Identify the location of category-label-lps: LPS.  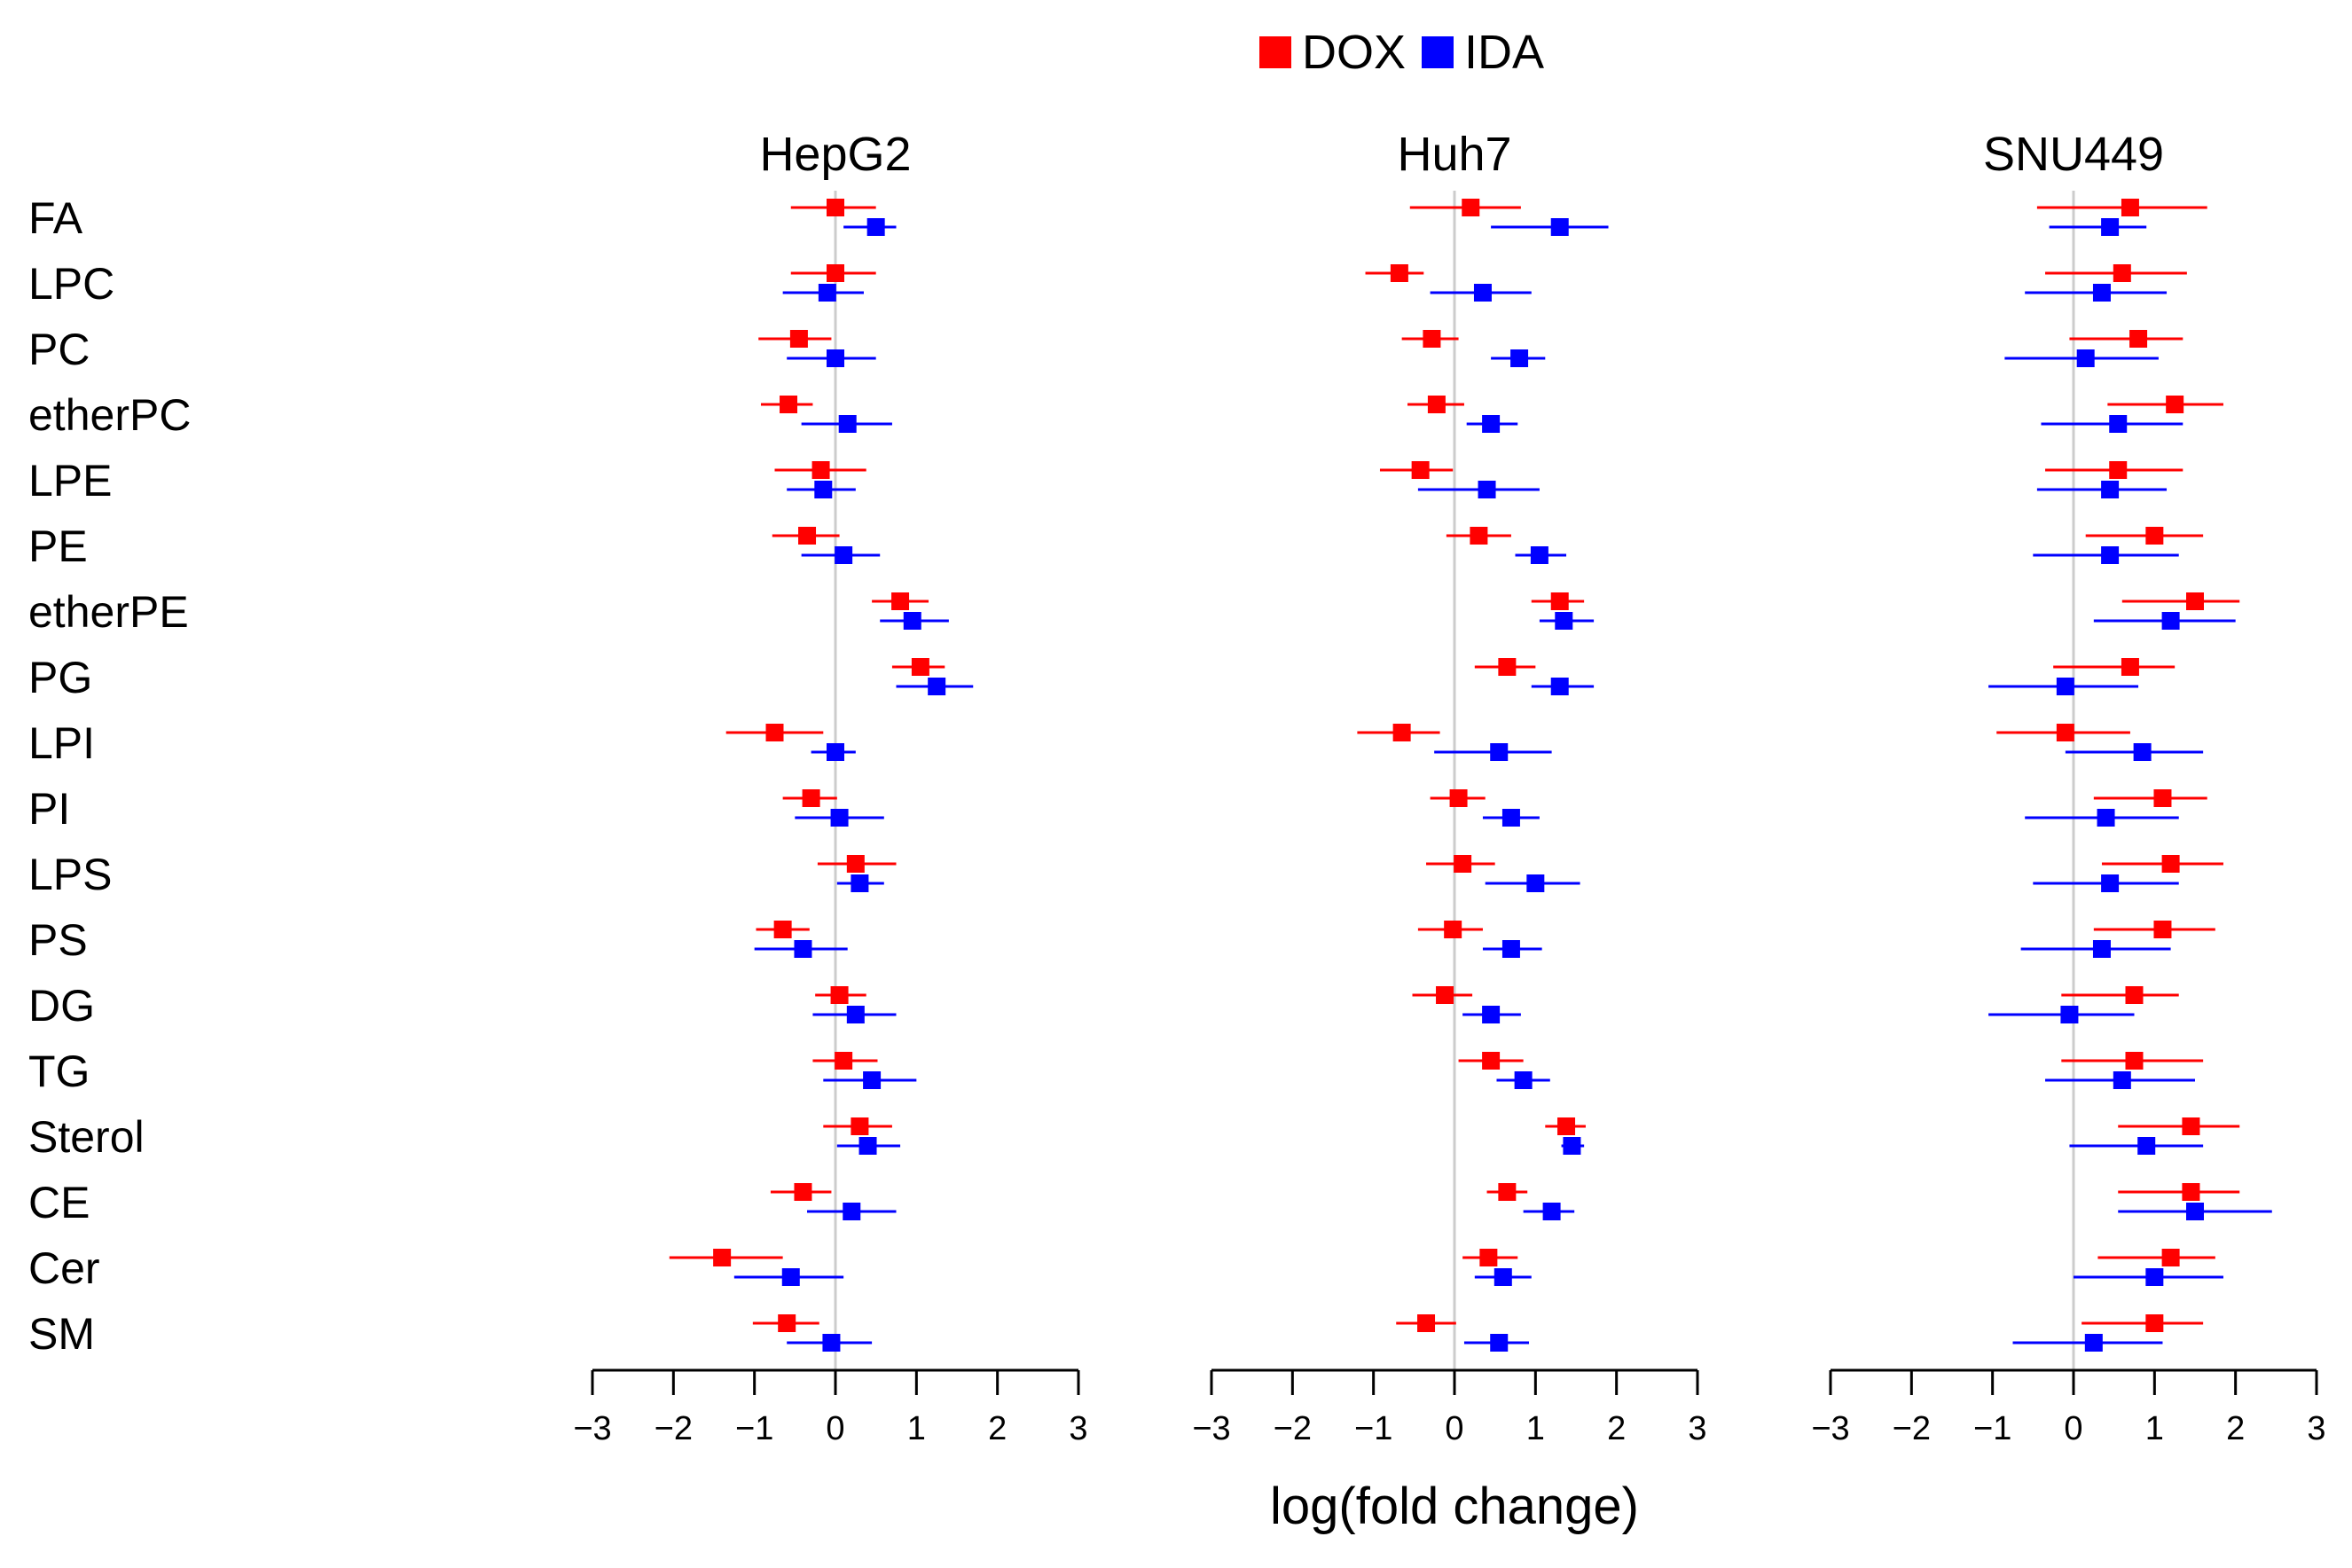
(70, 874).